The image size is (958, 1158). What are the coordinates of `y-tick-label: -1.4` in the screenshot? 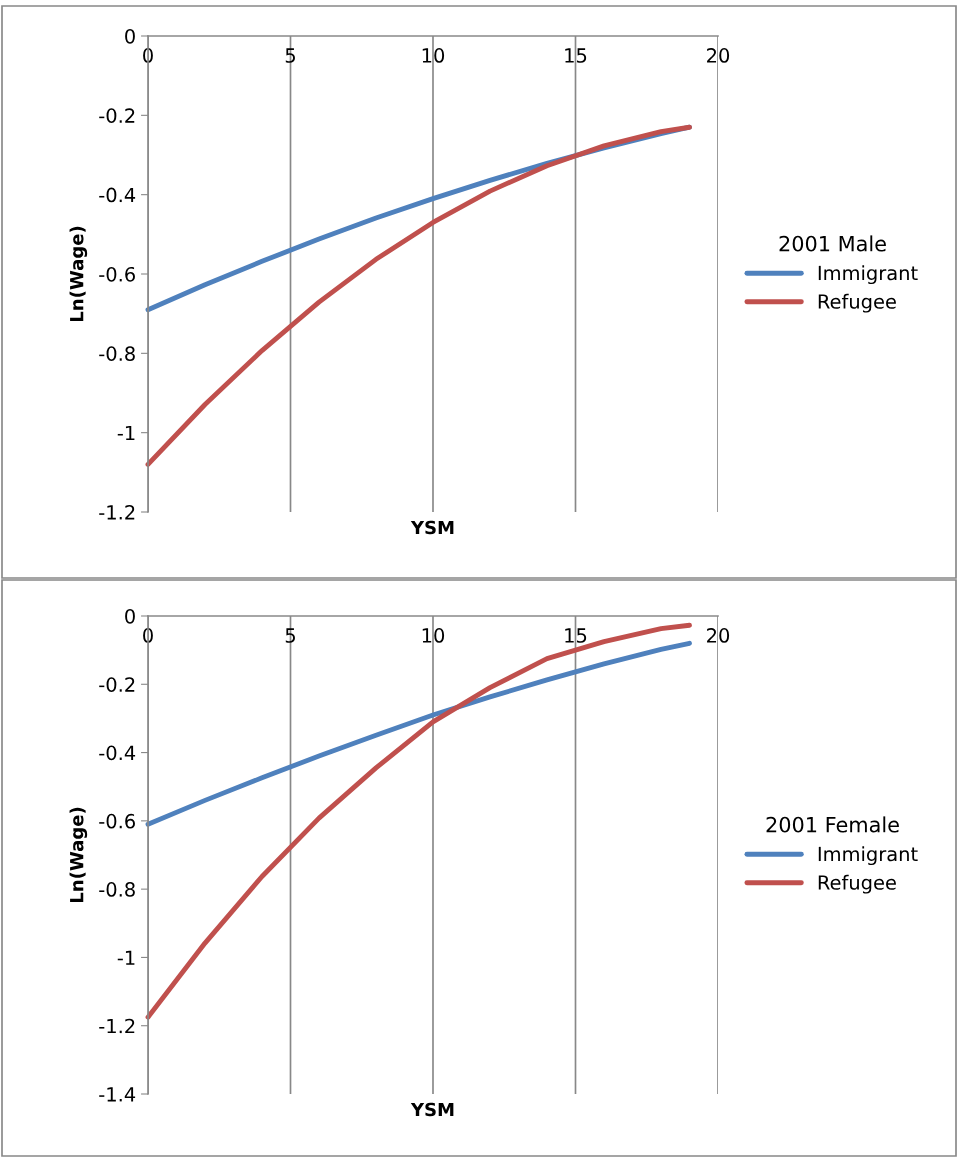 It's located at (117, 1094).